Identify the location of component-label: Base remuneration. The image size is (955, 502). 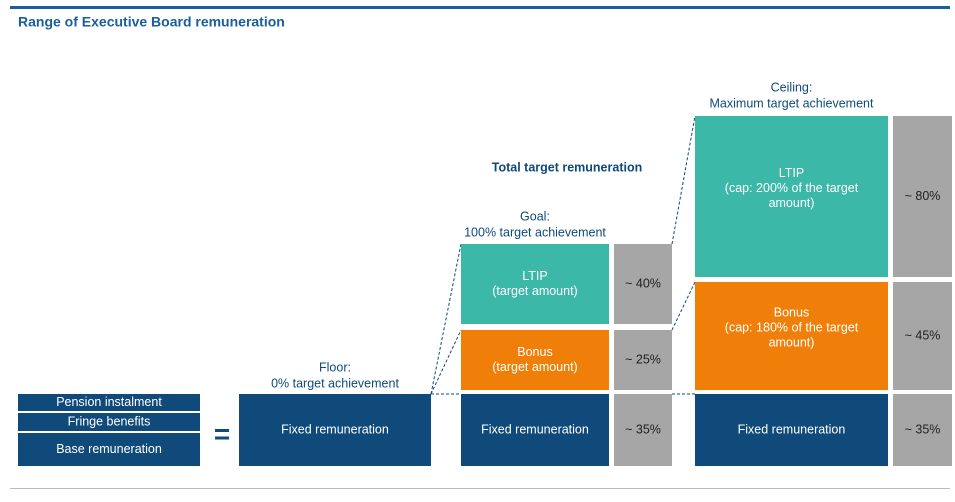
(109, 449).